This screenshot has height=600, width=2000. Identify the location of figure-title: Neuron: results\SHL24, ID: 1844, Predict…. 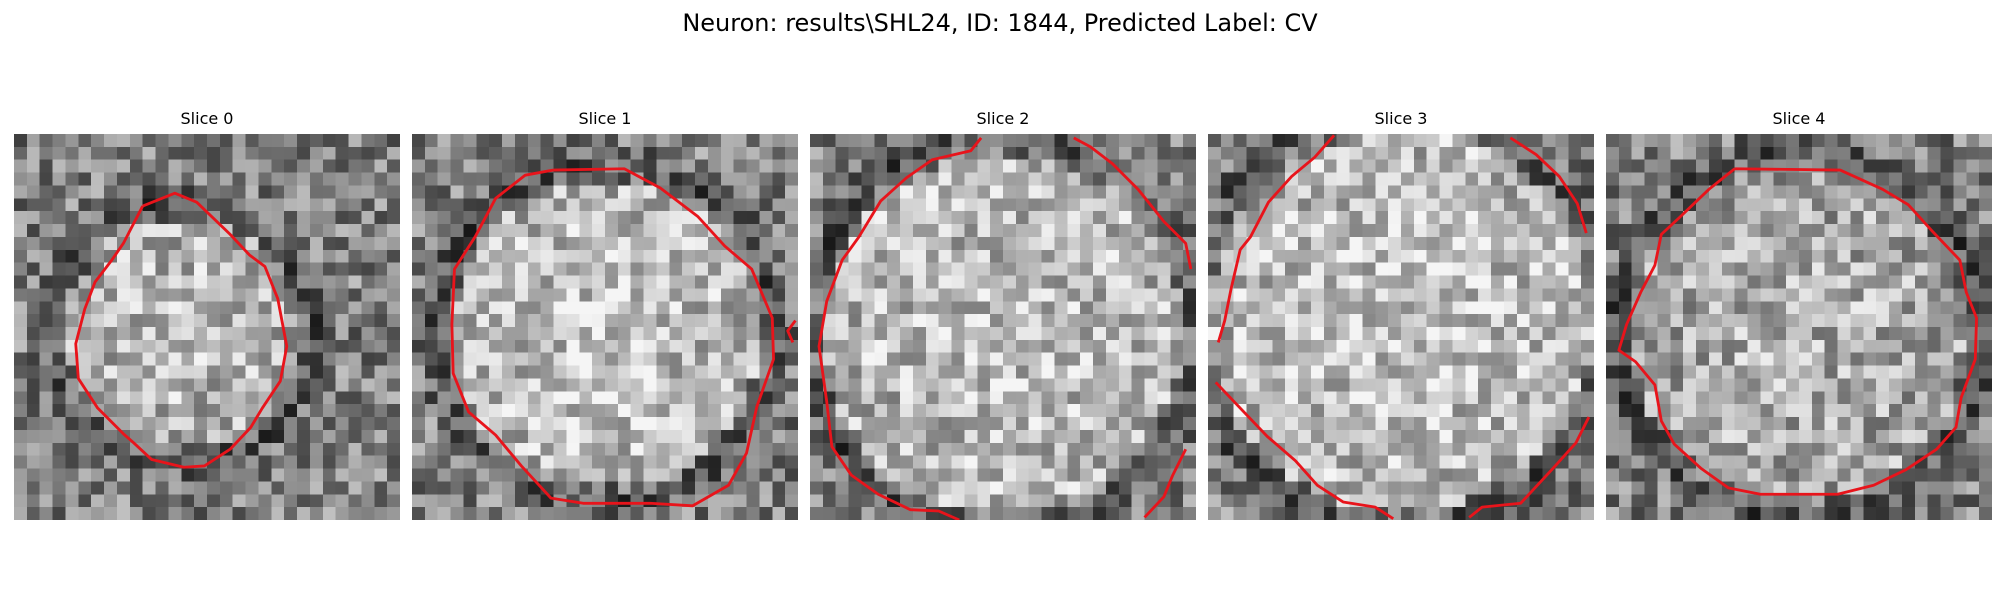
(1000, 23).